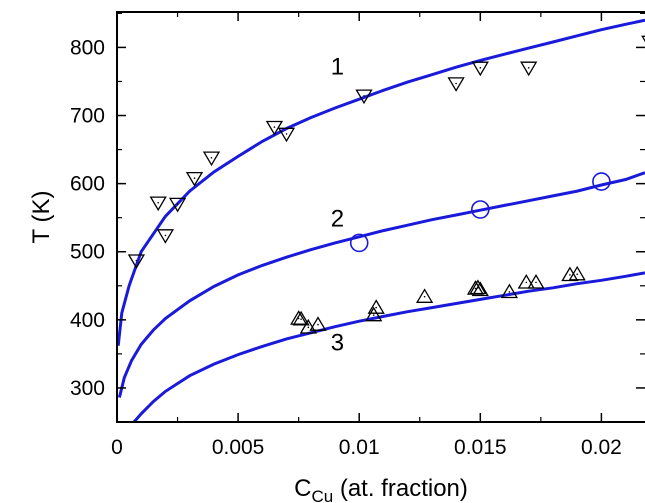 The width and height of the screenshot is (645, 503). What do you see at coordinates (87, 252) in the screenshot?
I see `y-tick-label: 500` at bounding box center [87, 252].